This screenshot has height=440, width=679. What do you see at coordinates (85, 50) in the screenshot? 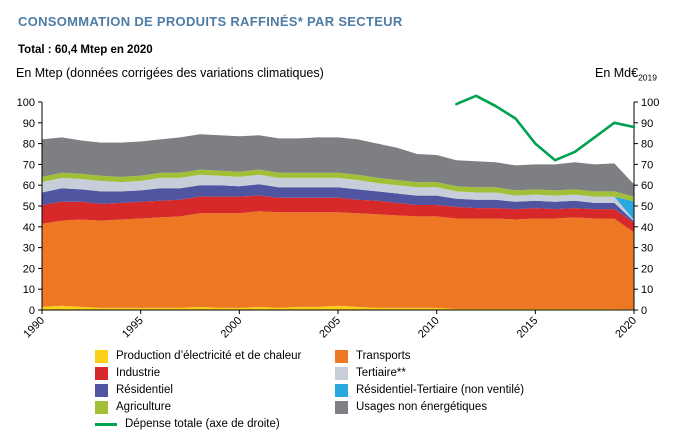
I see `total-subtitle: Total : 60,4 Mtep en 2020` at bounding box center [85, 50].